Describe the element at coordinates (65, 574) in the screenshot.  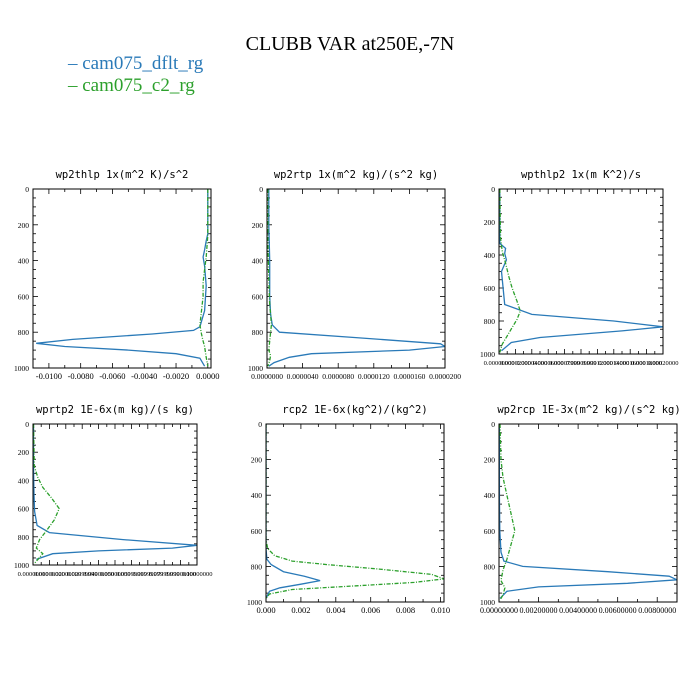
I see `x-tick-label: 0.02000000` at that location.